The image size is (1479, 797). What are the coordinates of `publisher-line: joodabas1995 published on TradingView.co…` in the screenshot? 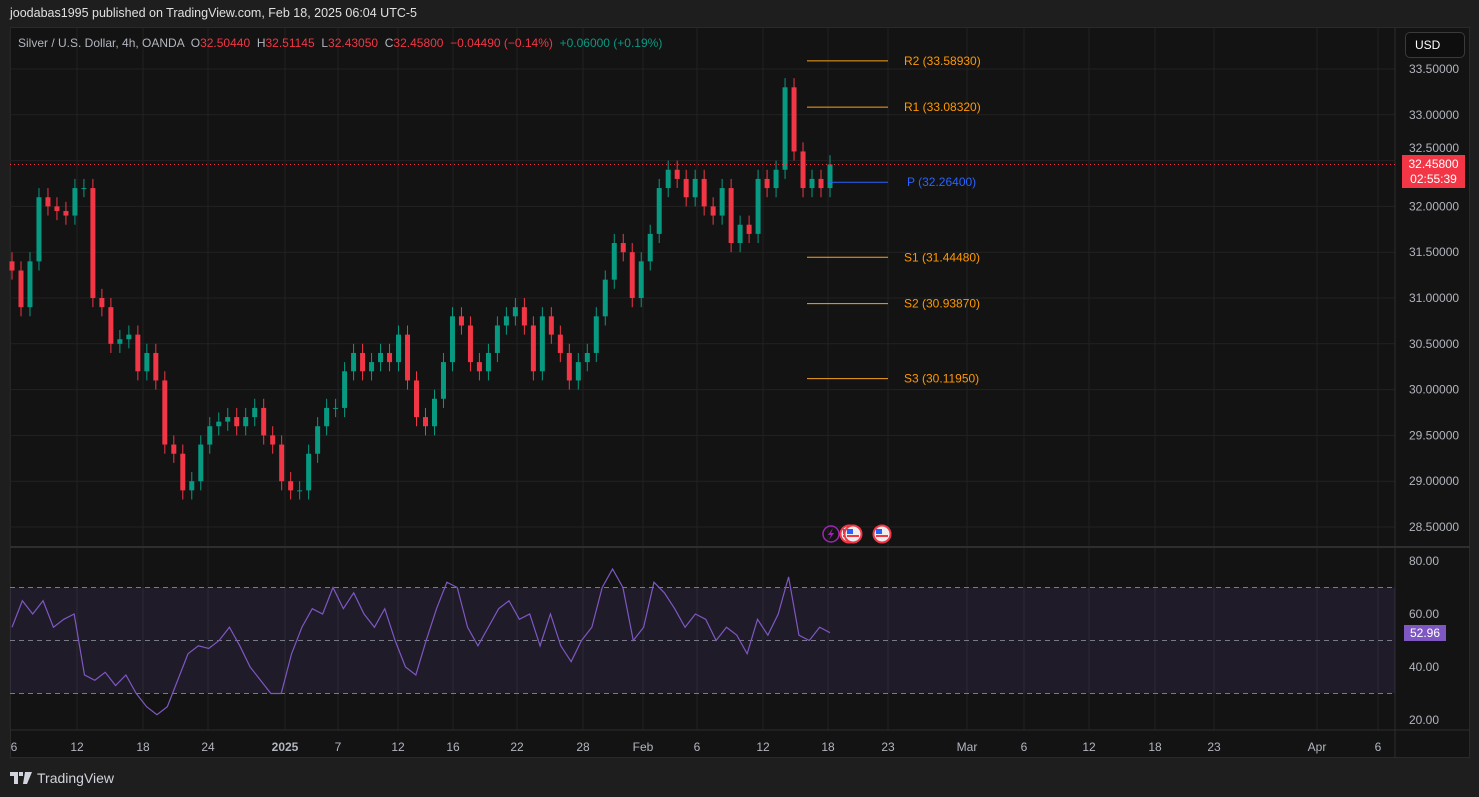 It's located at (213, 13).